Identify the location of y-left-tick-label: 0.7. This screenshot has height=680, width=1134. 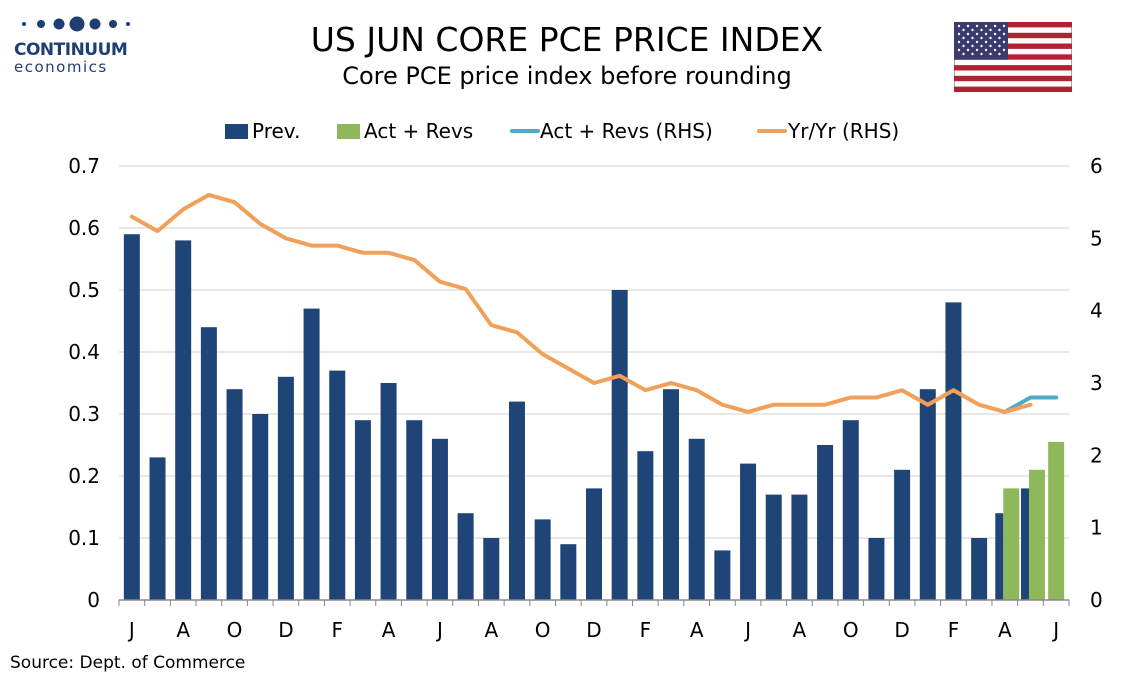
(84, 166).